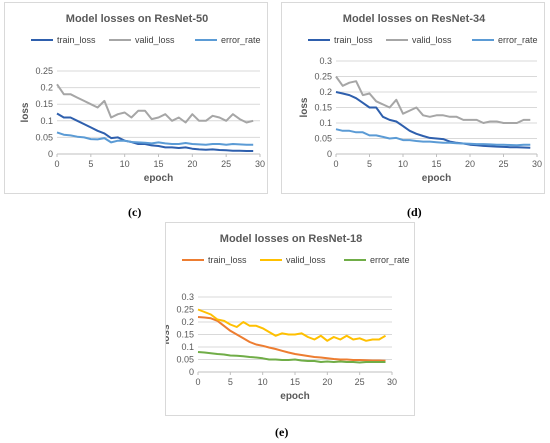 The width and height of the screenshot is (550, 443). I want to click on caption-c: (c), so click(135, 212).